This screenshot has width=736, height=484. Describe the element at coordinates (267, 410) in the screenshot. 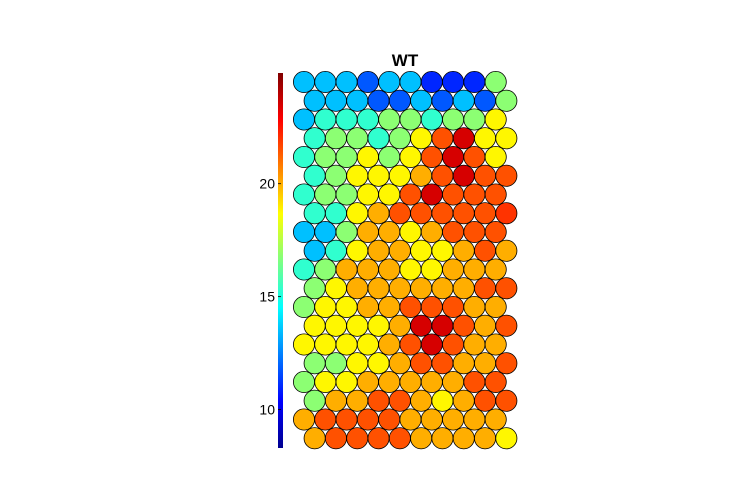

I see `colorbar-tick-label: 10` at that location.